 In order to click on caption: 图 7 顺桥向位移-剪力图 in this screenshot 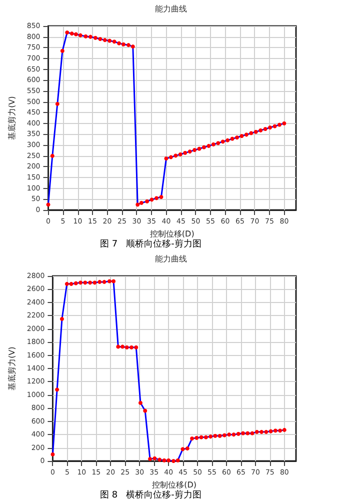, I will do `click(151, 244)`.